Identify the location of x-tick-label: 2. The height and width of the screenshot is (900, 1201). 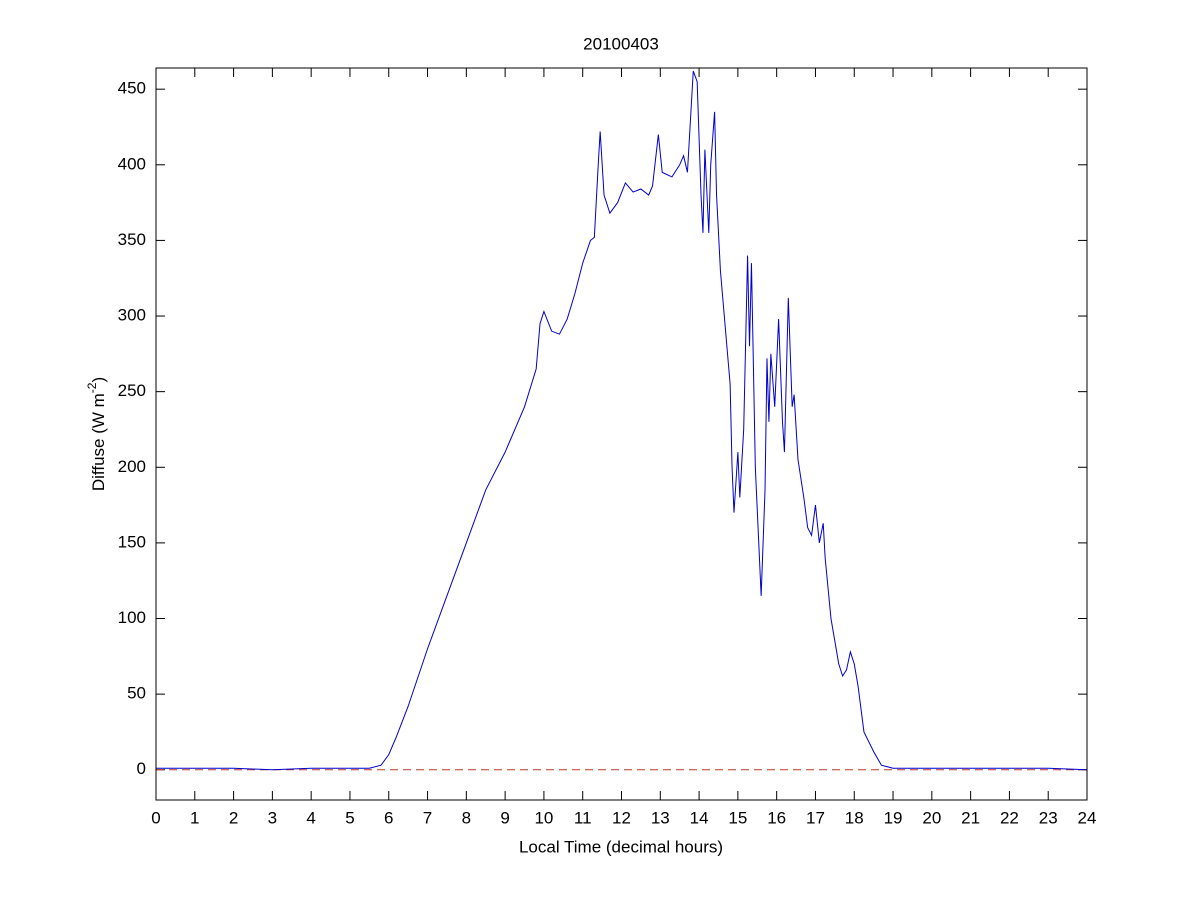
(233, 817).